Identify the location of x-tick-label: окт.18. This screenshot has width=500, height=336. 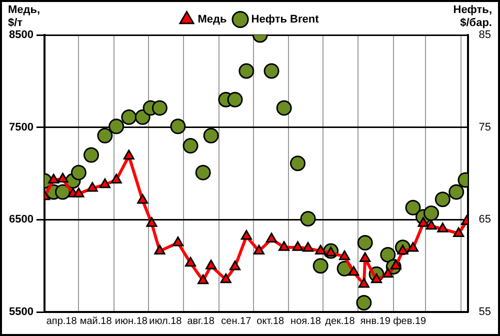
(270, 321).